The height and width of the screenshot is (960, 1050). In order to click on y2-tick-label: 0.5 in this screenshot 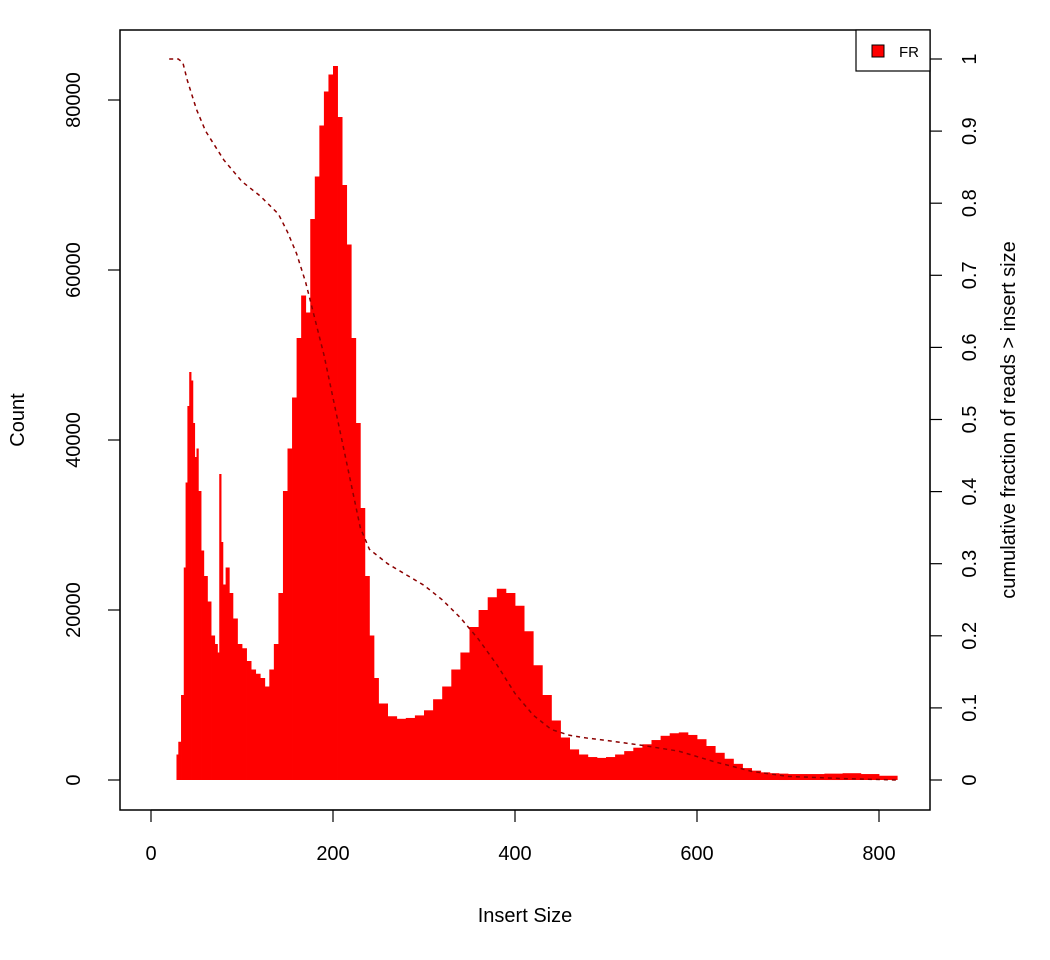, I will do `click(970, 420)`.